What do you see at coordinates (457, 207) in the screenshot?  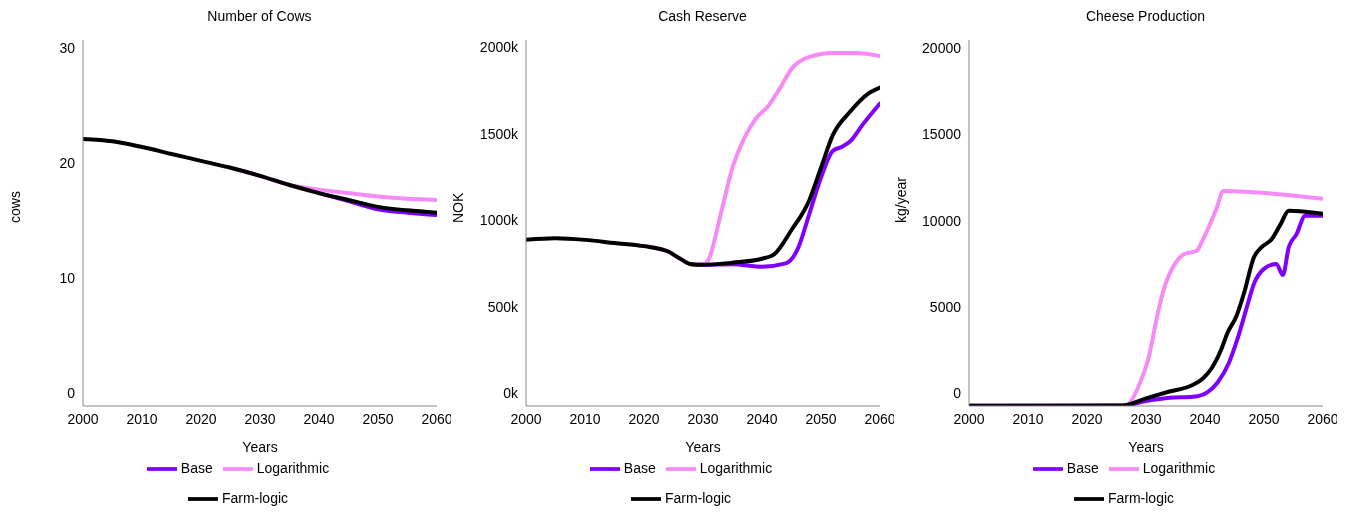 I see `y-axis-title: NOK` at bounding box center [457, 207].